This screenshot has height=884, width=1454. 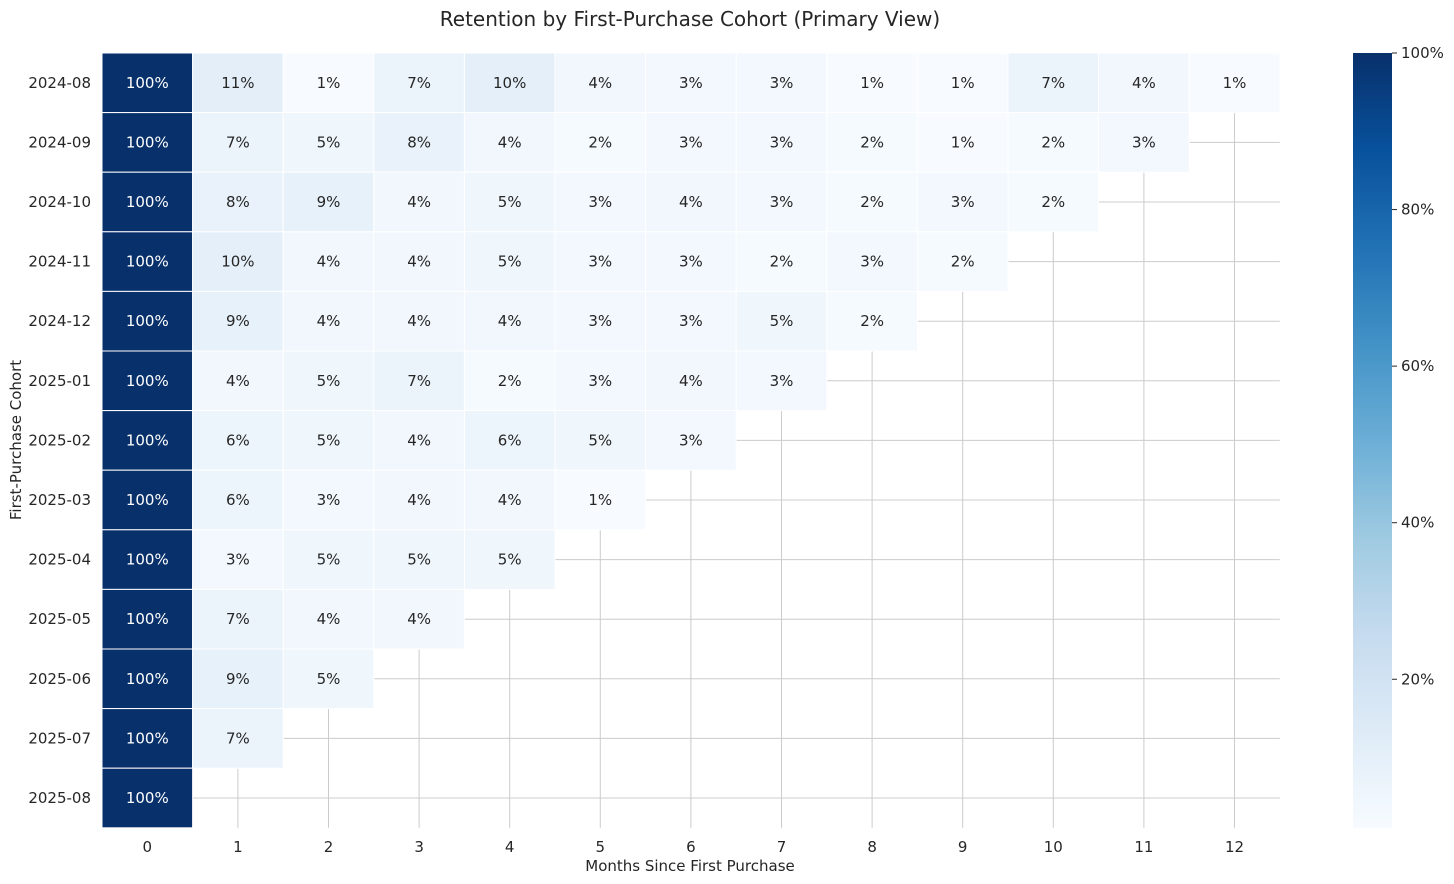 I want to click on y-tick-label: 2025-07, so click(x=59, y=738).